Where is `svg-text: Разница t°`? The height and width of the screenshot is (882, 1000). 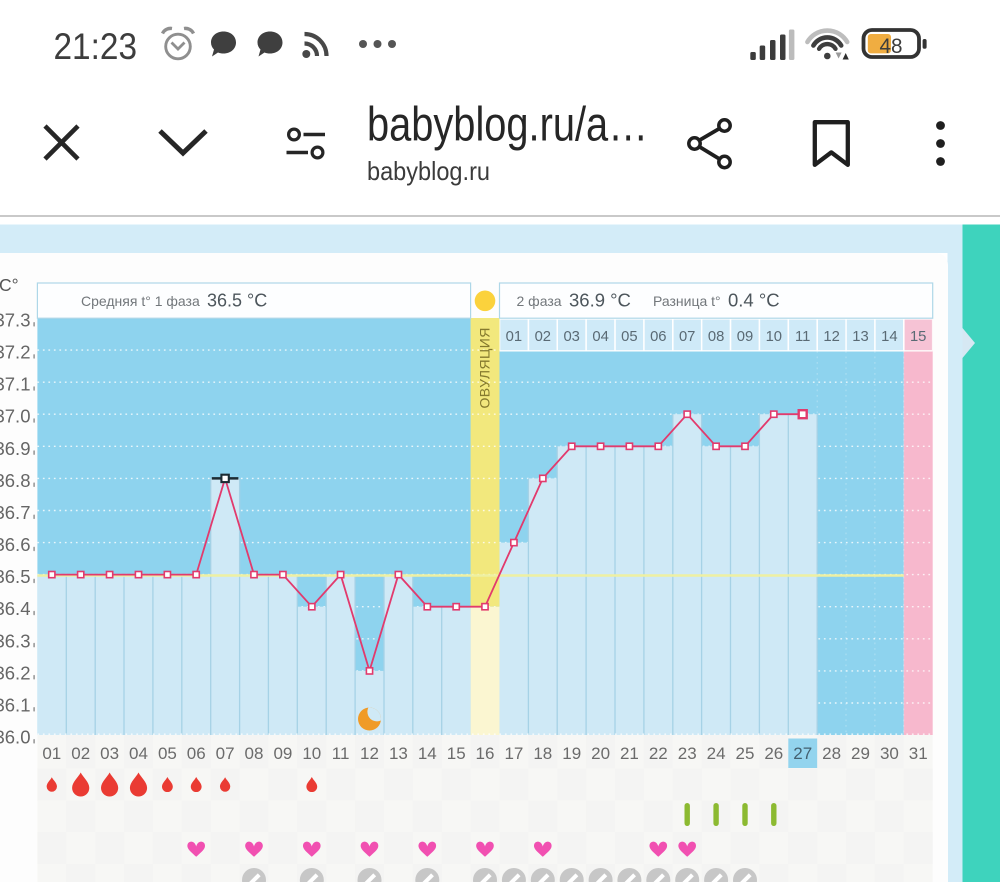 svg-text: Разница t° is located at coordinates (687, 301).